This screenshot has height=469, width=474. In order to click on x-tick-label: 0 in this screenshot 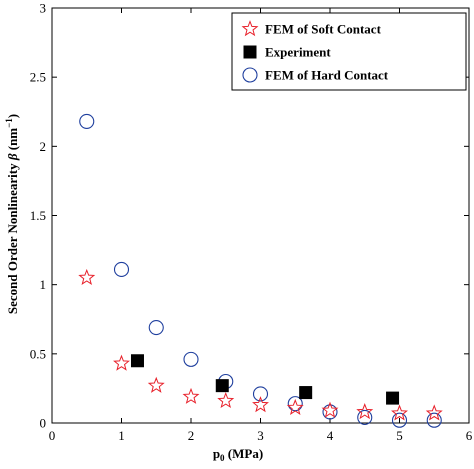, I will do `click(52, 435)`.